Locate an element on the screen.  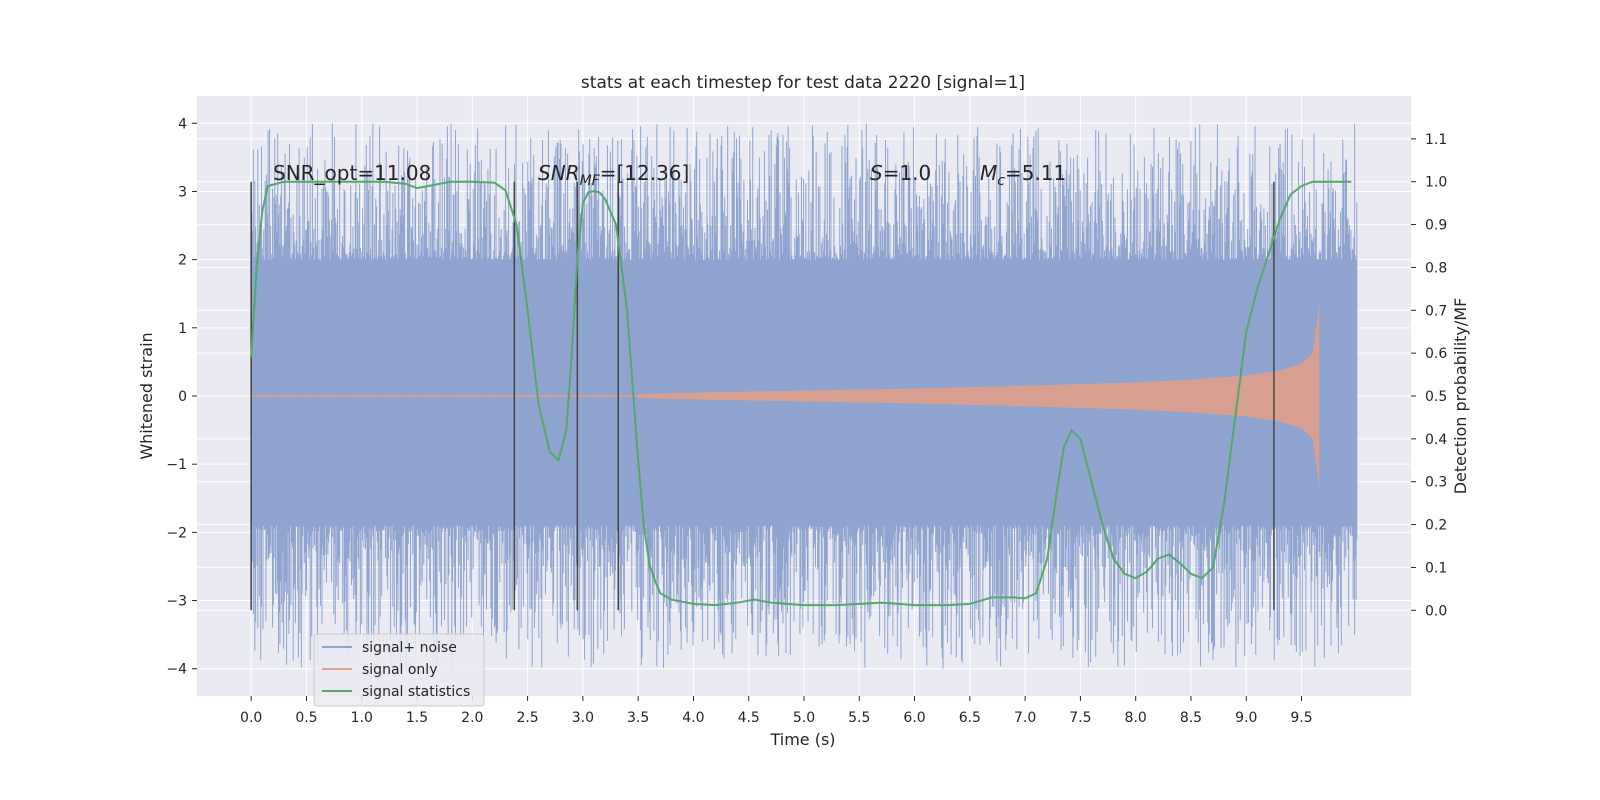
x-tick-label: 3.5 is located at coordinates (638, 718).